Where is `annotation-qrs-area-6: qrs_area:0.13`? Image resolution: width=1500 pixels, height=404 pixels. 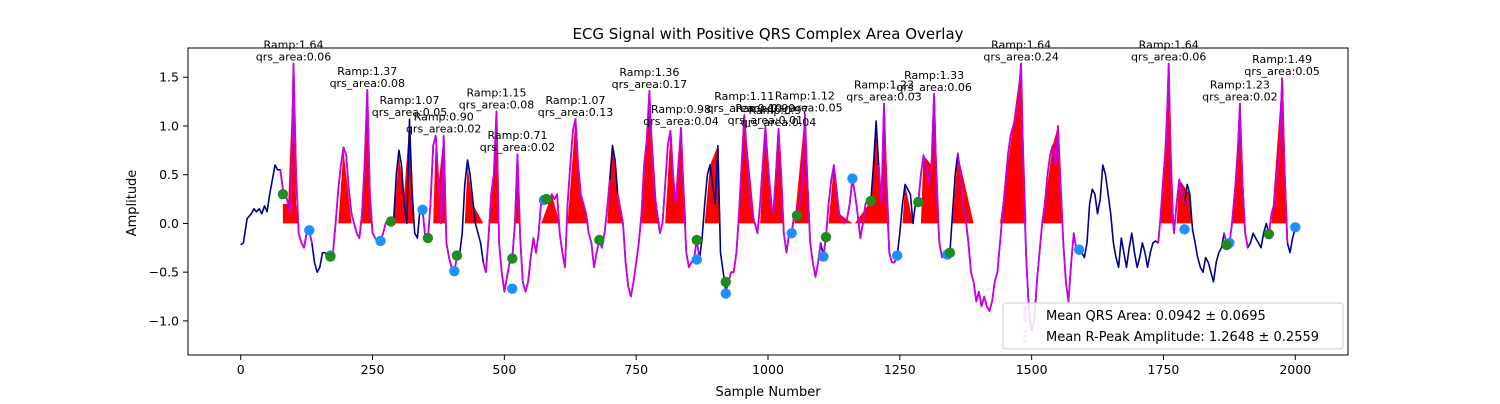 annotation-qrs-area-6: qrs_area:0.13 is located at coordinates (575, 112).